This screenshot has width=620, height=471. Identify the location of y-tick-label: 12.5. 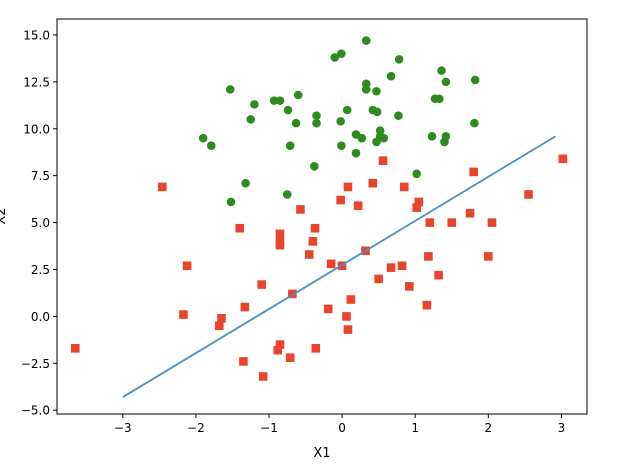
(36, 82).